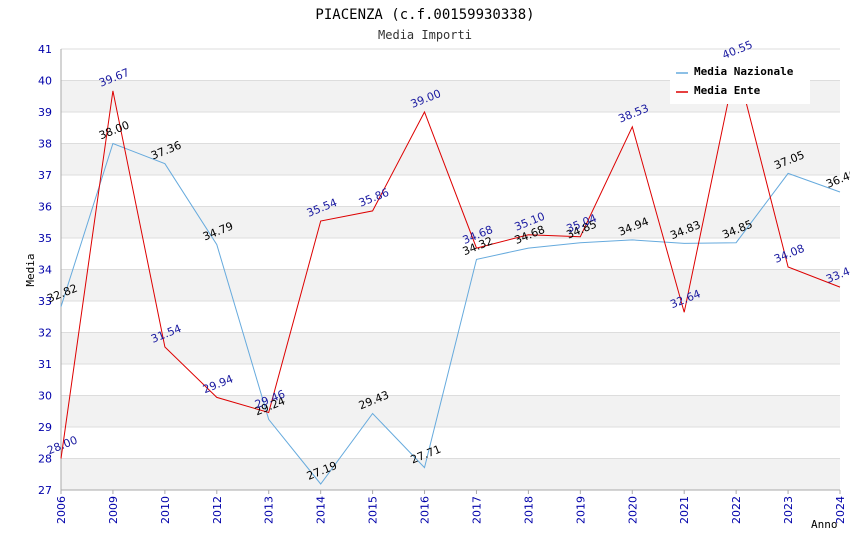 The height and width of the screenshot is (550, 850). What do you see at coordinates (744, 71) in the screenshot?
I see `legend-label-nazionale: Media Nazionale` at bounding box center [744, 71].